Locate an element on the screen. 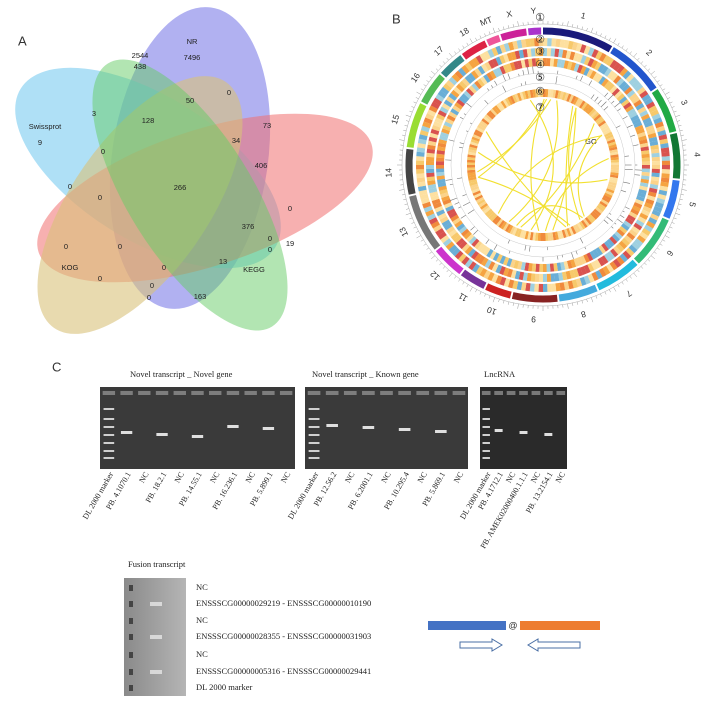  gel-image is located at coordinates (197, 428).